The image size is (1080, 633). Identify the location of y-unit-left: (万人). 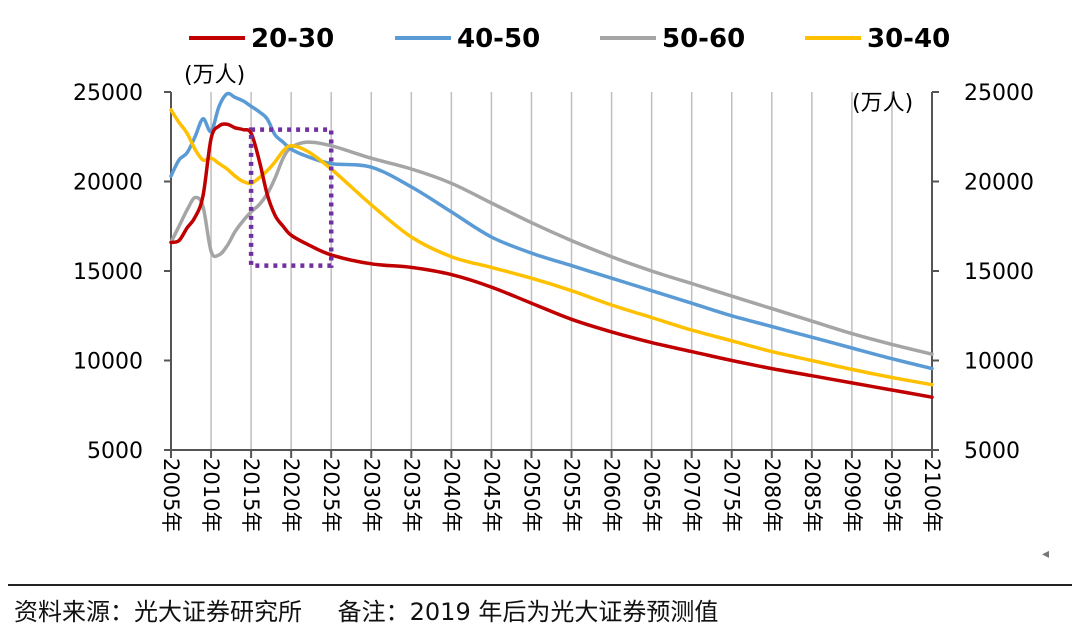
(214, 75).